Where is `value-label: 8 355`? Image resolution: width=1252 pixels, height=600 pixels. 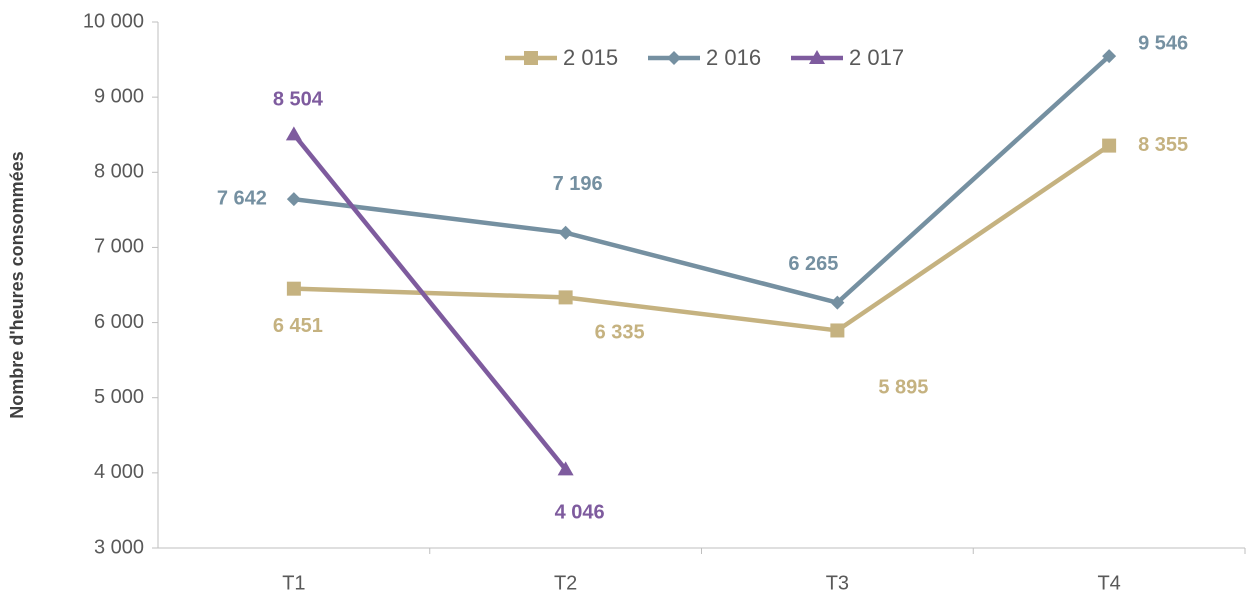
value-label: 8 355 is located at coordinates (1163, 145).